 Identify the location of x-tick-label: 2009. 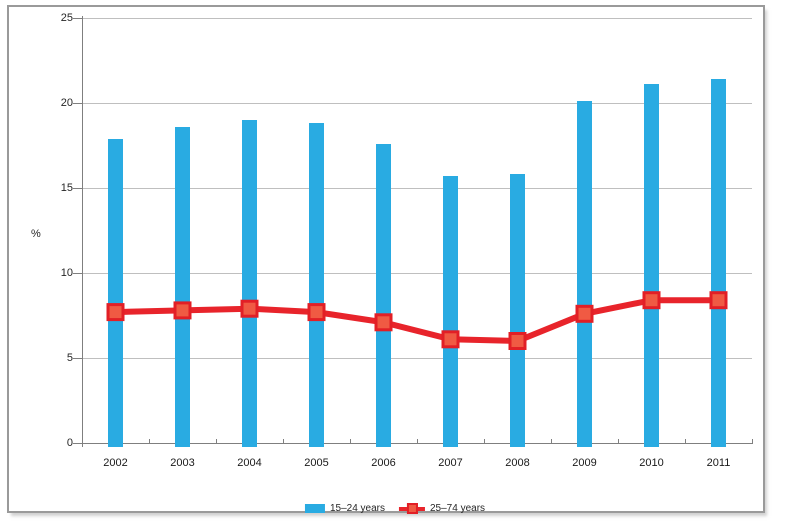
(584, 463).